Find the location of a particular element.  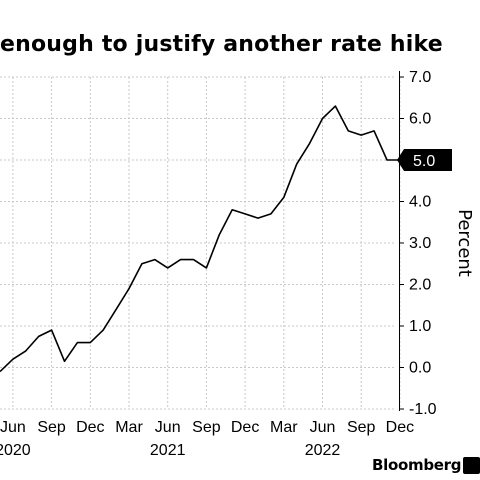

x-year-label: 2021 is located at coordinates (168, 450).